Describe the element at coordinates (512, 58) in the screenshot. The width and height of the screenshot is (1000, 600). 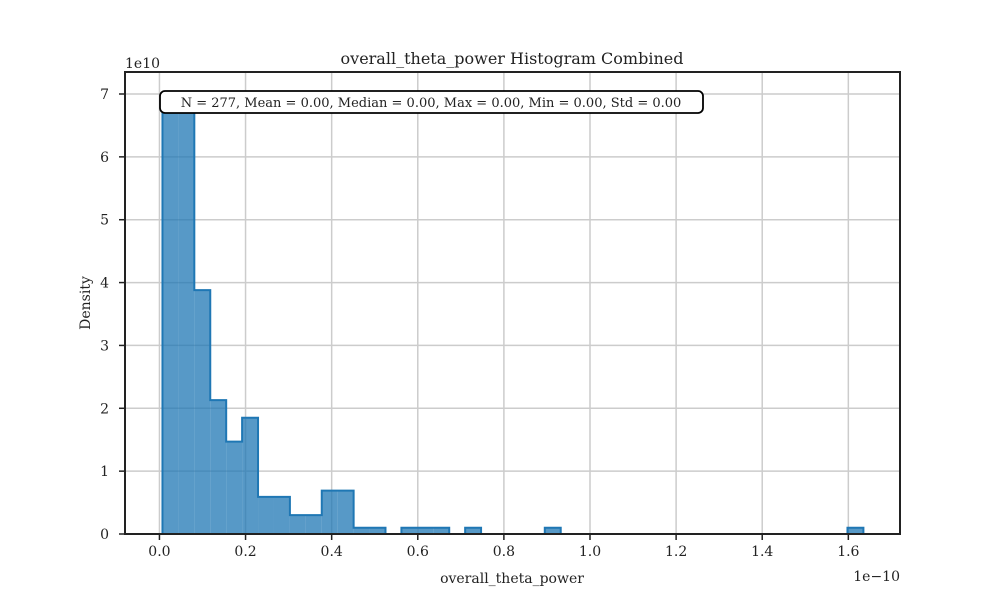
I see `chart-title: overall_theta_power Histogram Combined` at that location.